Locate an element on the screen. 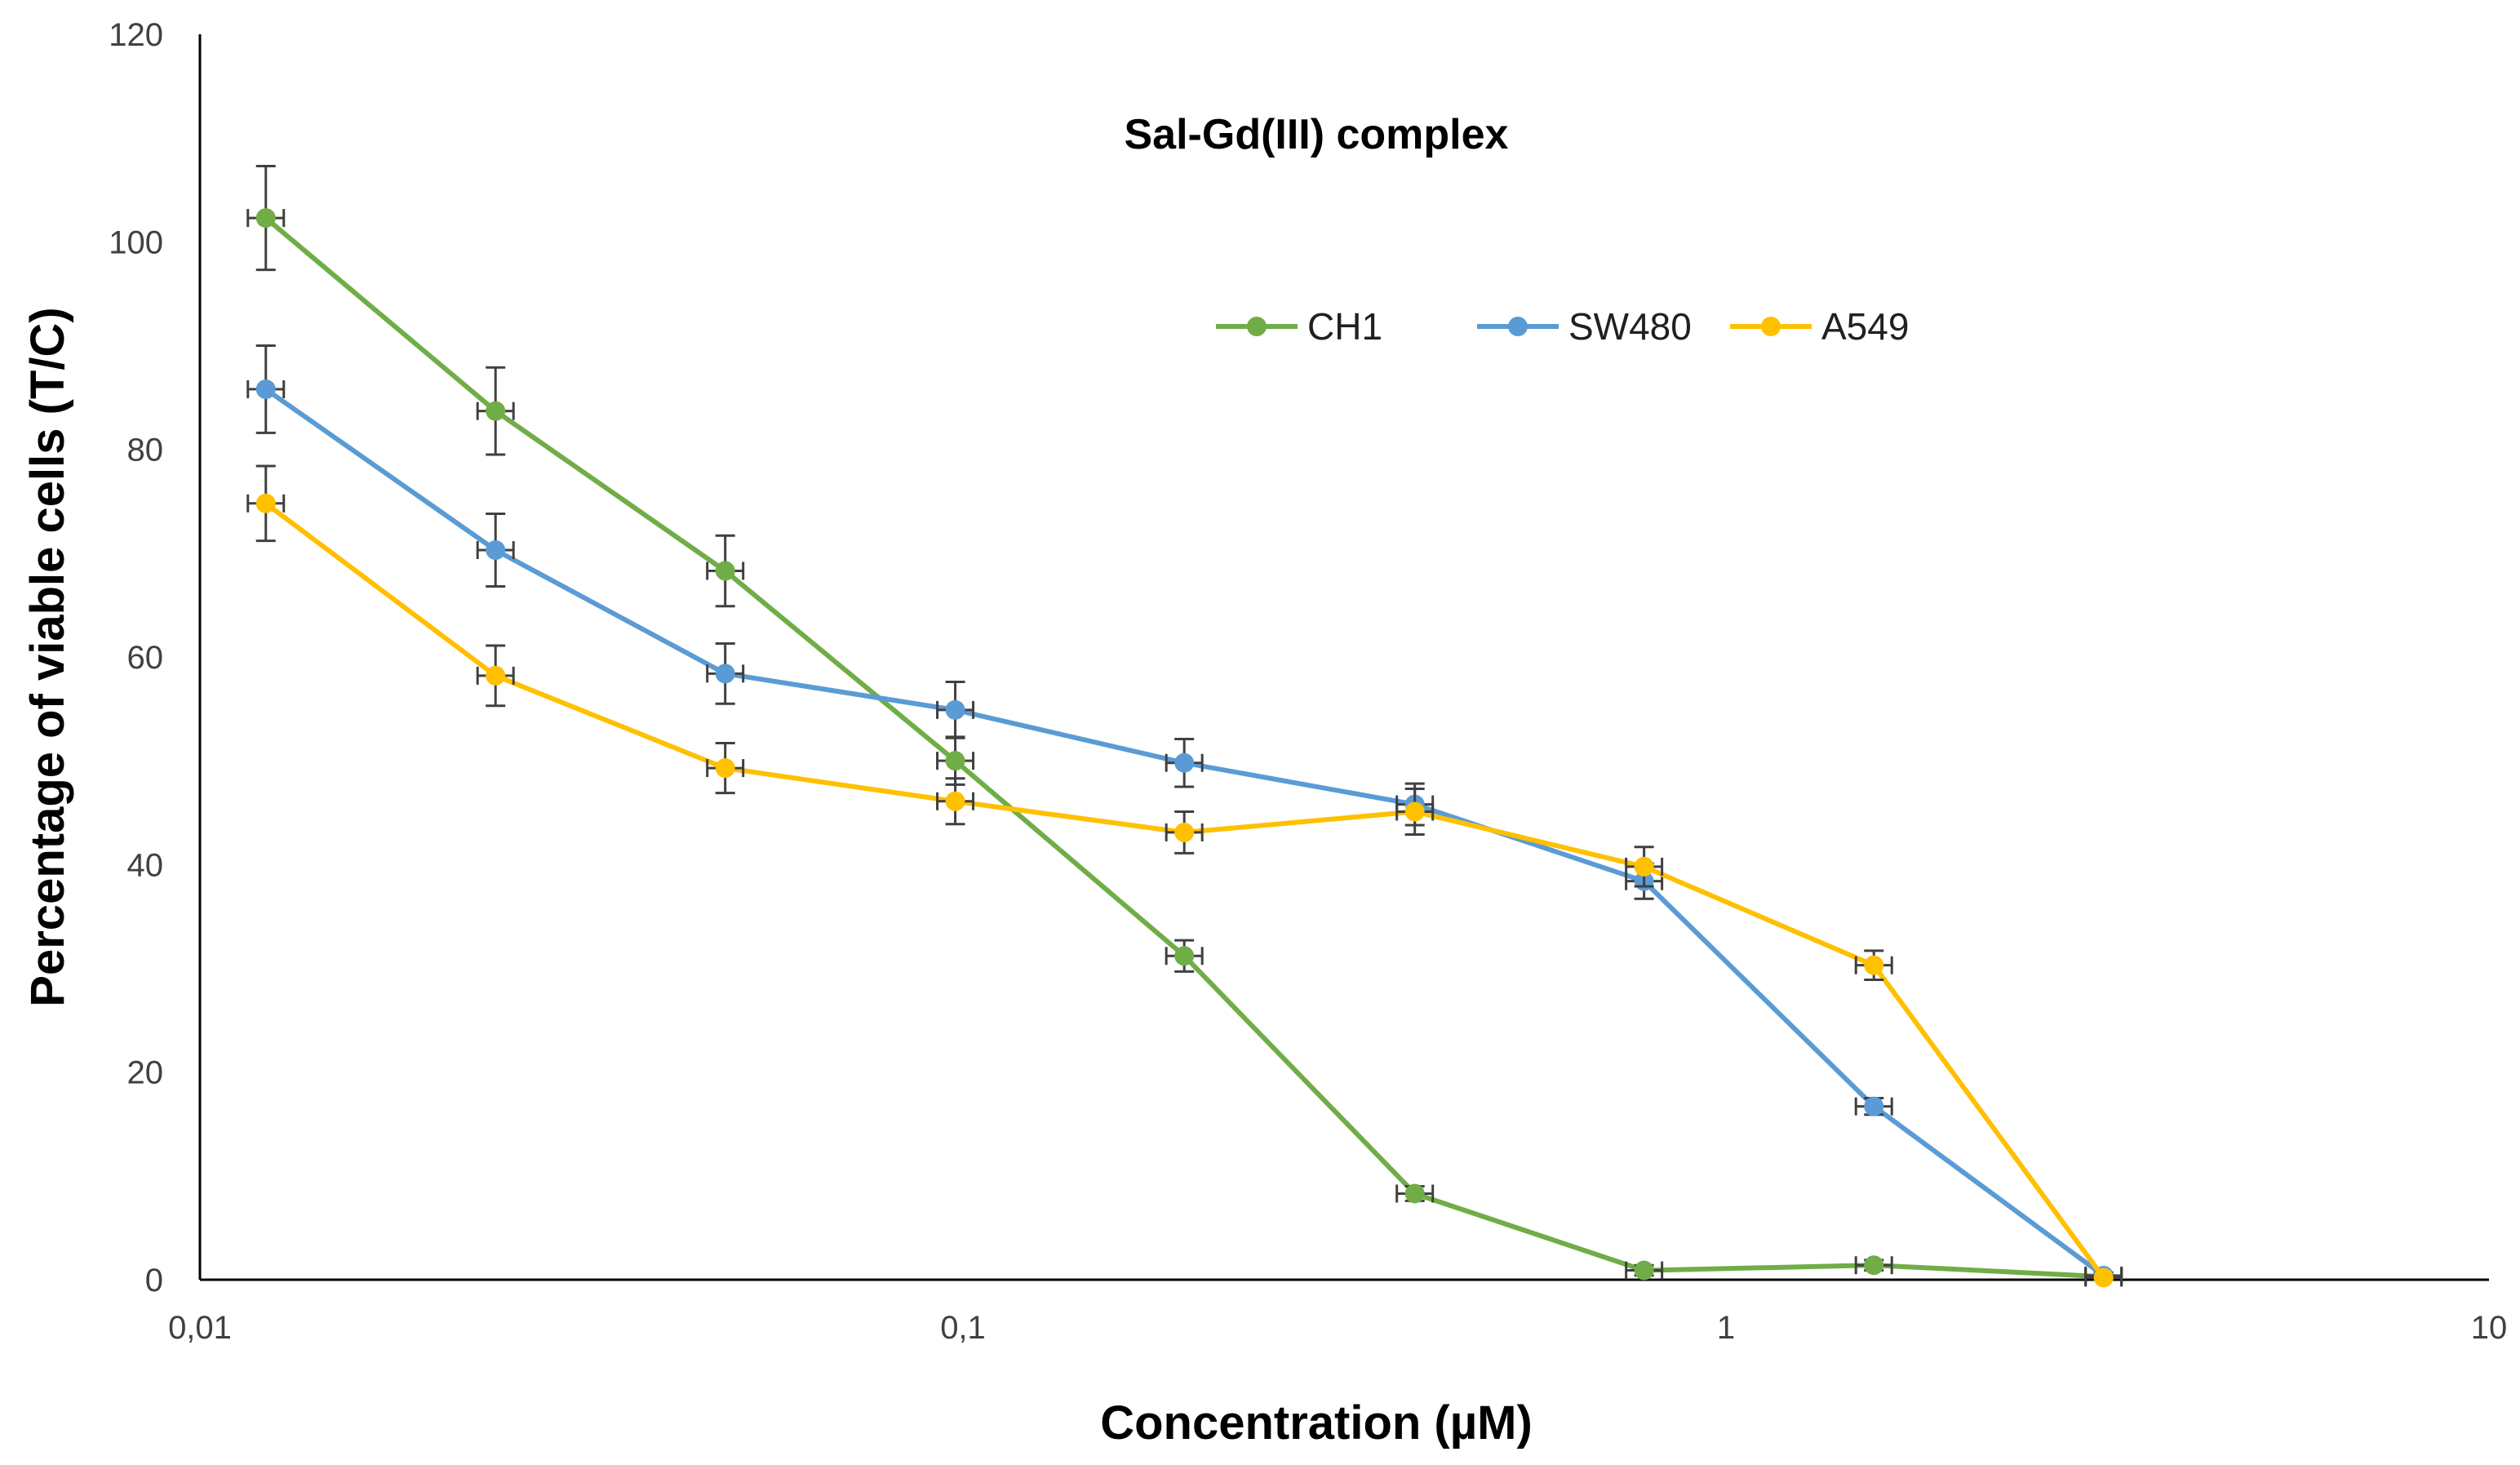  x-tick-label: 1 is located at coordinates (1726, 1328).